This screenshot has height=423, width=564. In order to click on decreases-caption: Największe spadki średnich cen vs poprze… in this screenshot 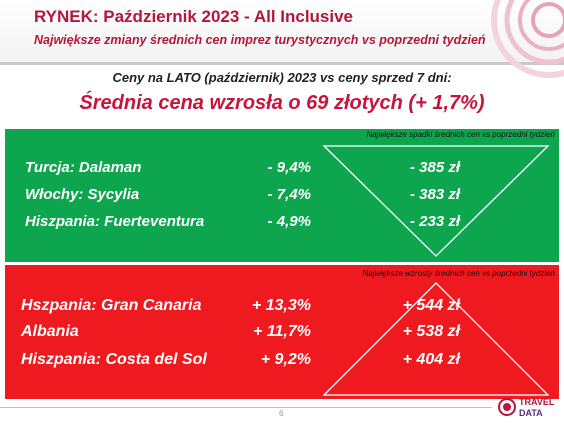, I will do `click(460, 134)`.